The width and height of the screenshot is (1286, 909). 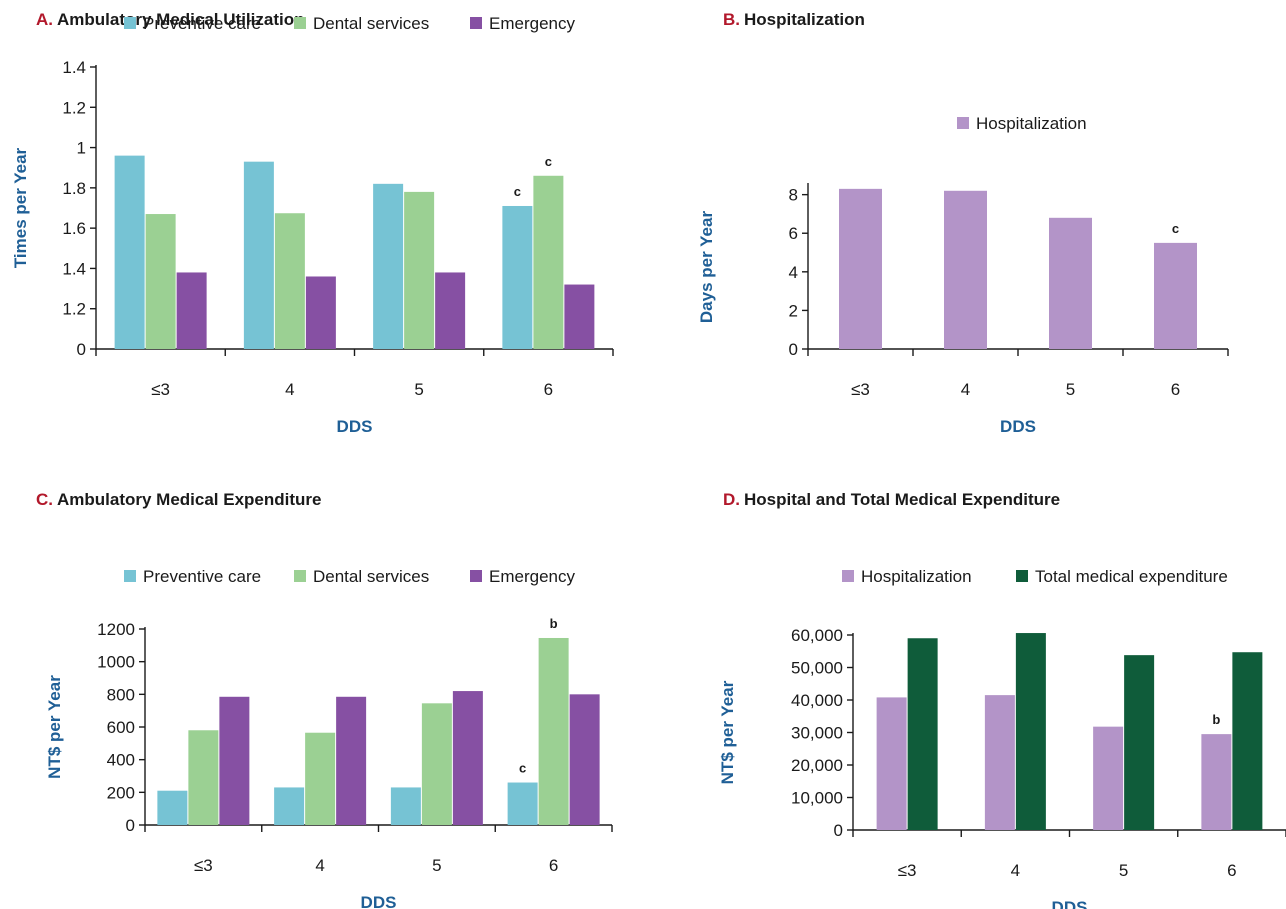 I want to click on panel-a-letter: A., so click(x=44, y=19).